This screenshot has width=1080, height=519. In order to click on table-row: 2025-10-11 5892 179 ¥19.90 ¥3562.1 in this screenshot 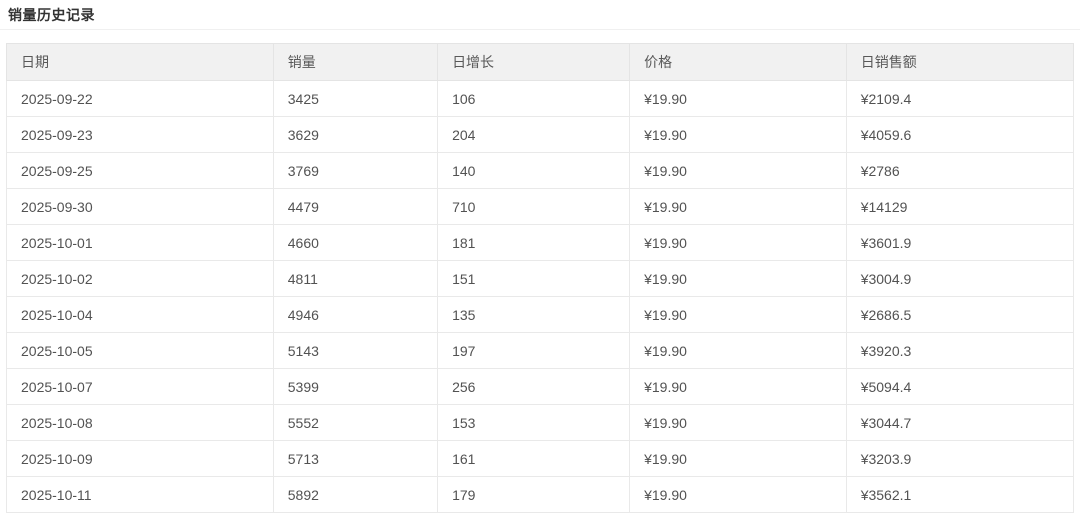, I will do `click(540, 494)`.